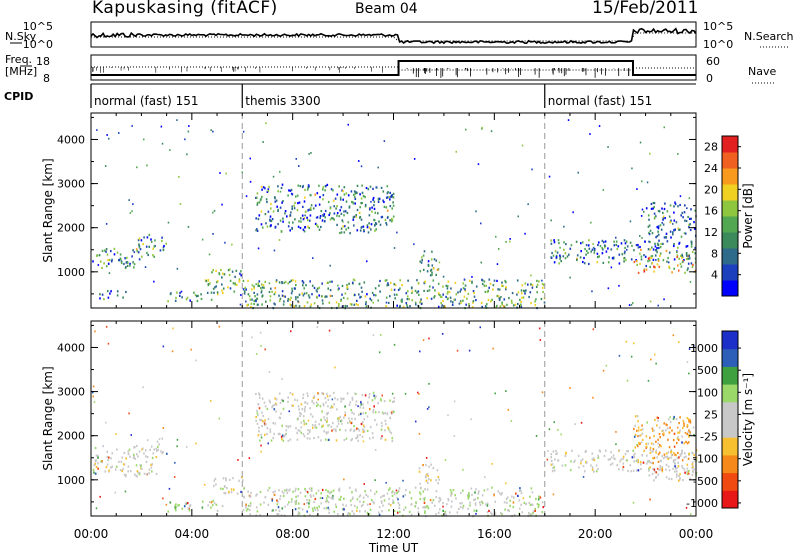 This screenshot has width=800, height=554. Describe the element at coordinates (709, 78) in the screenshot. I see `nave-right-tick: 0` at that location.